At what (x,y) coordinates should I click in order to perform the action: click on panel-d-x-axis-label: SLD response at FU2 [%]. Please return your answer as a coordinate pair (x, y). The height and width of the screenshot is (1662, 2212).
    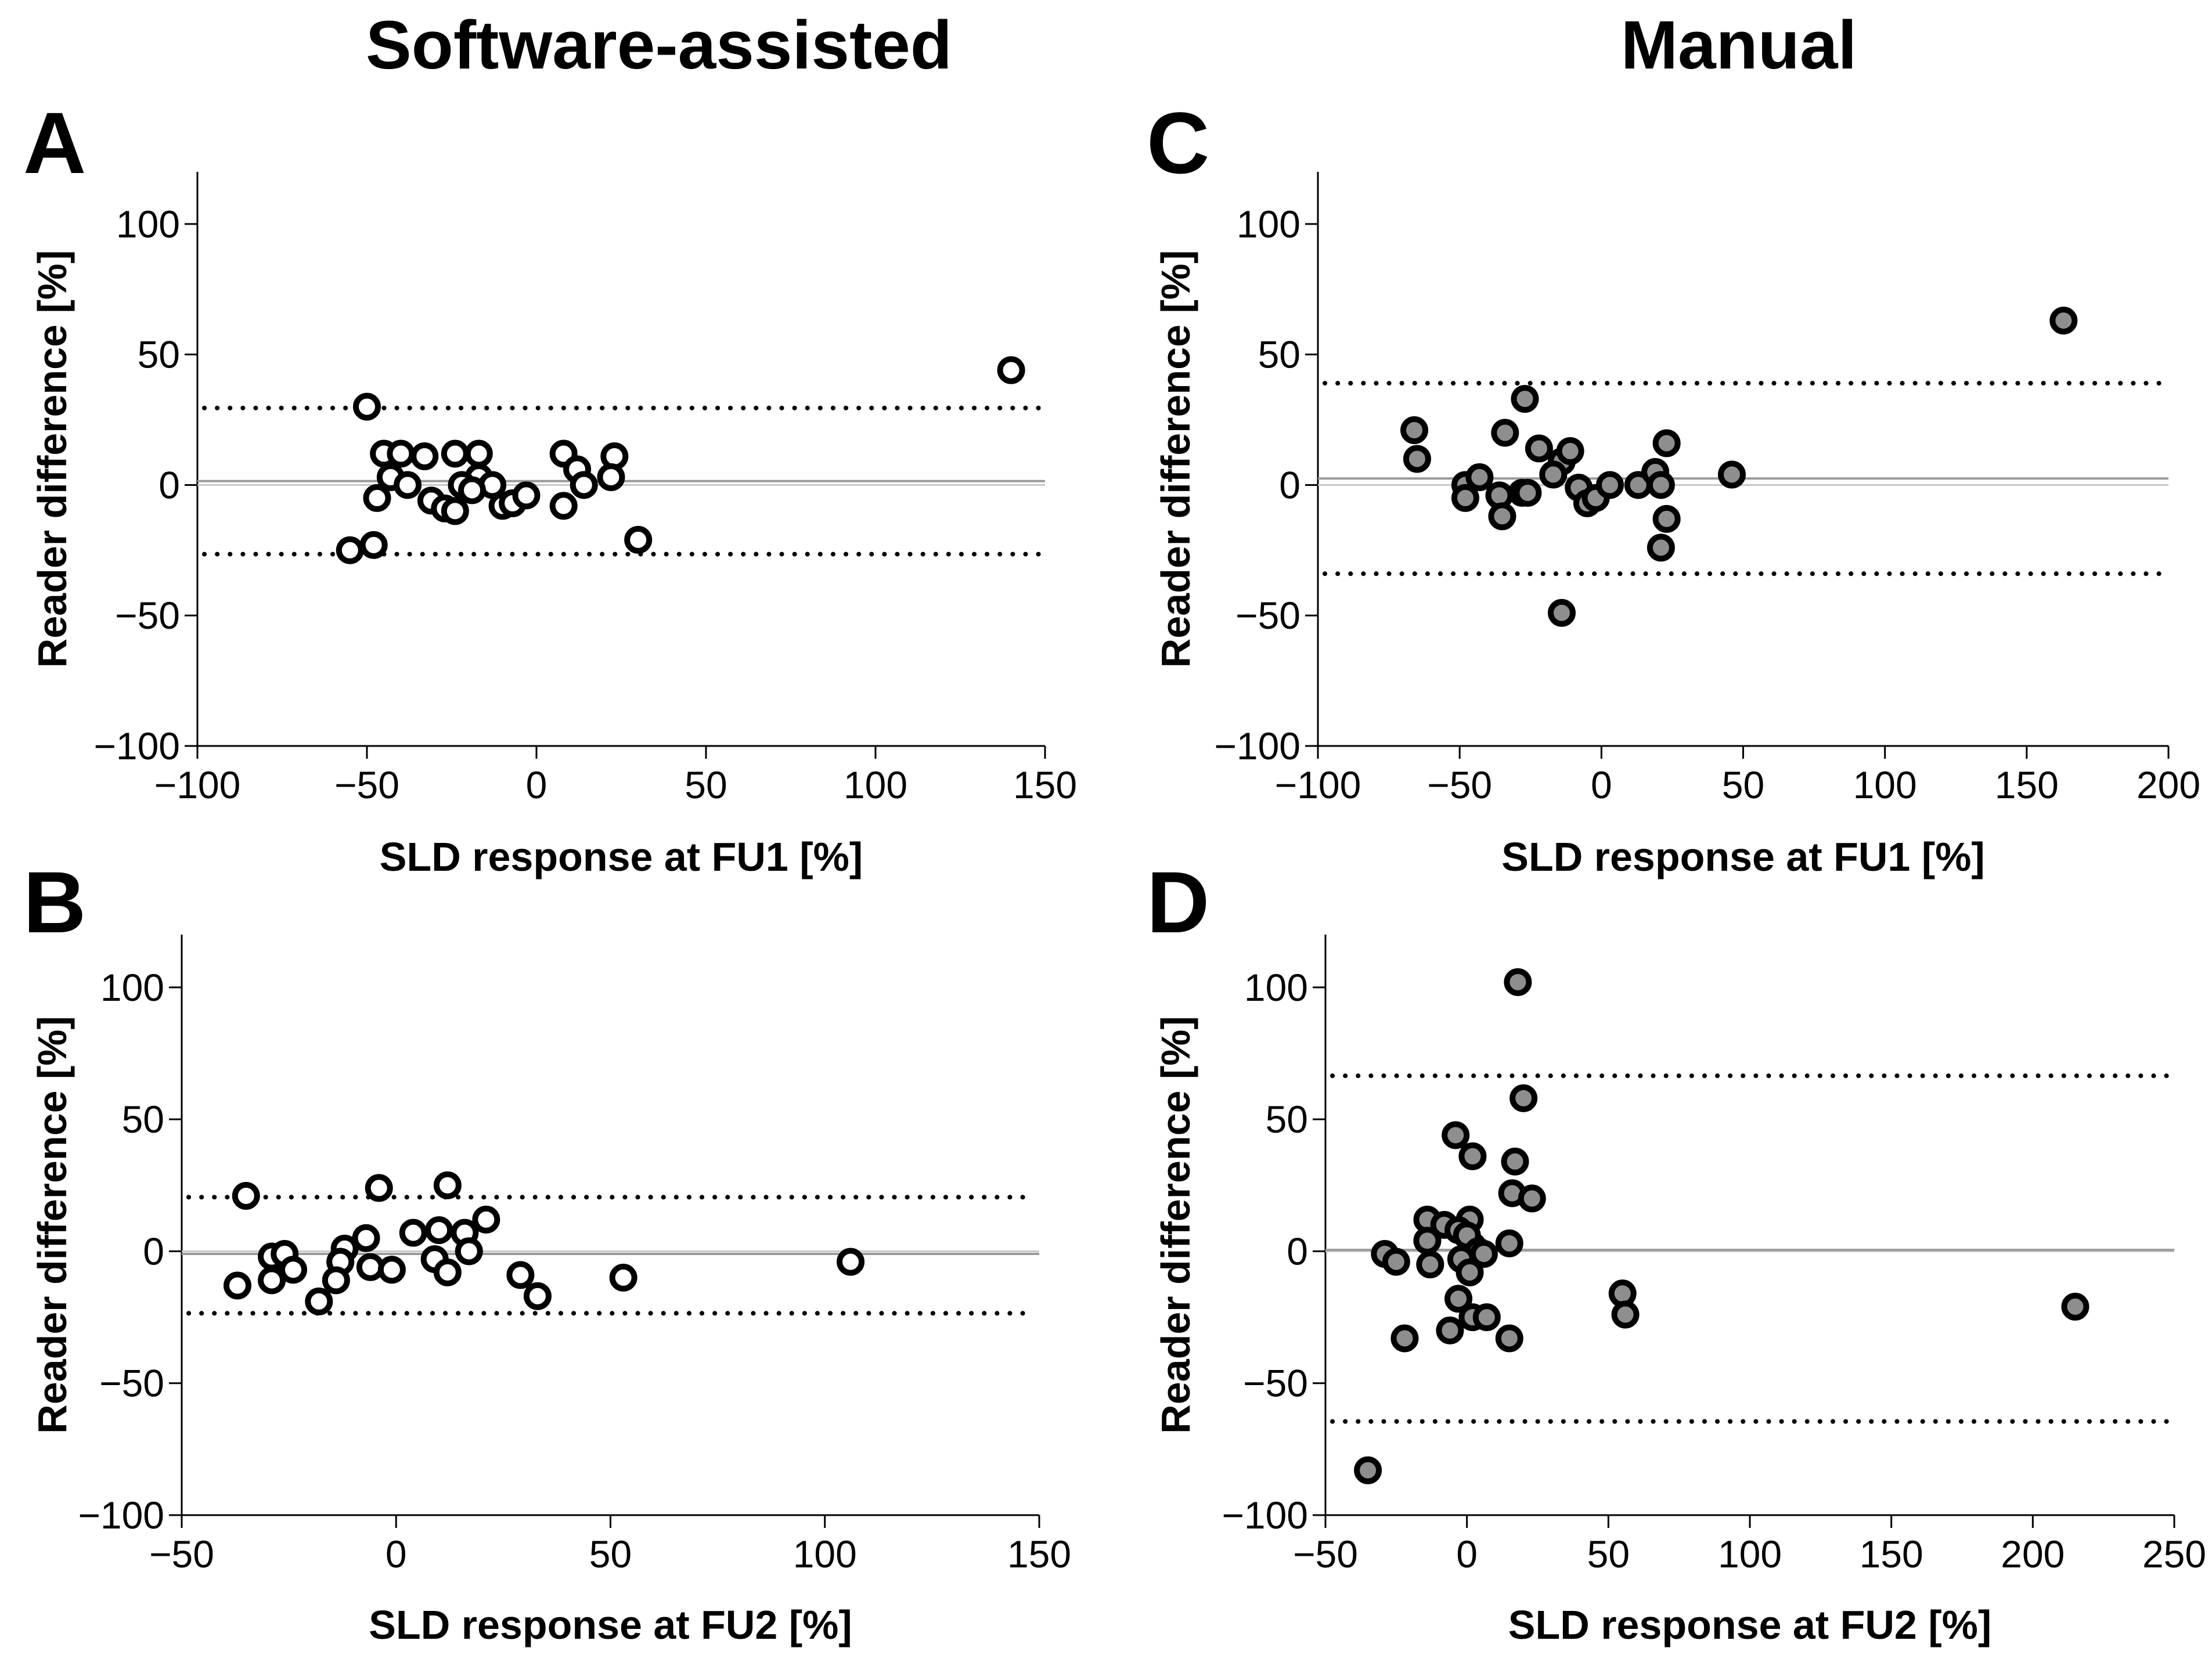
    Looking at the image, I should click on (1749, 1624).